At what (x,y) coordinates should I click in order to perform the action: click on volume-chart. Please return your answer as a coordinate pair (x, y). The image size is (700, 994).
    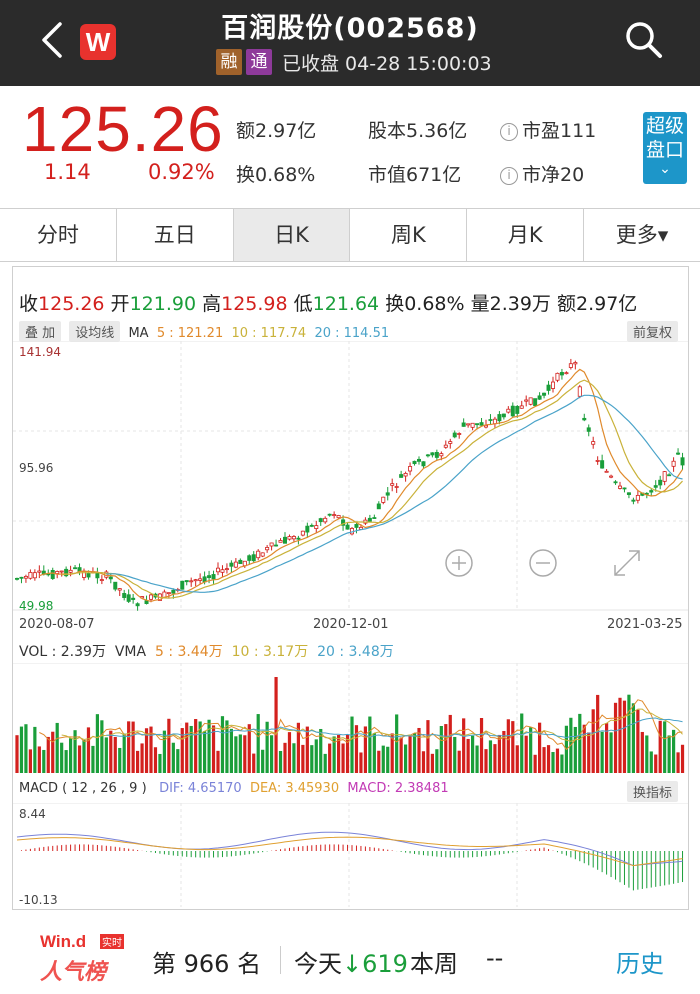
    Looking at the image, I should click on (350, 718).